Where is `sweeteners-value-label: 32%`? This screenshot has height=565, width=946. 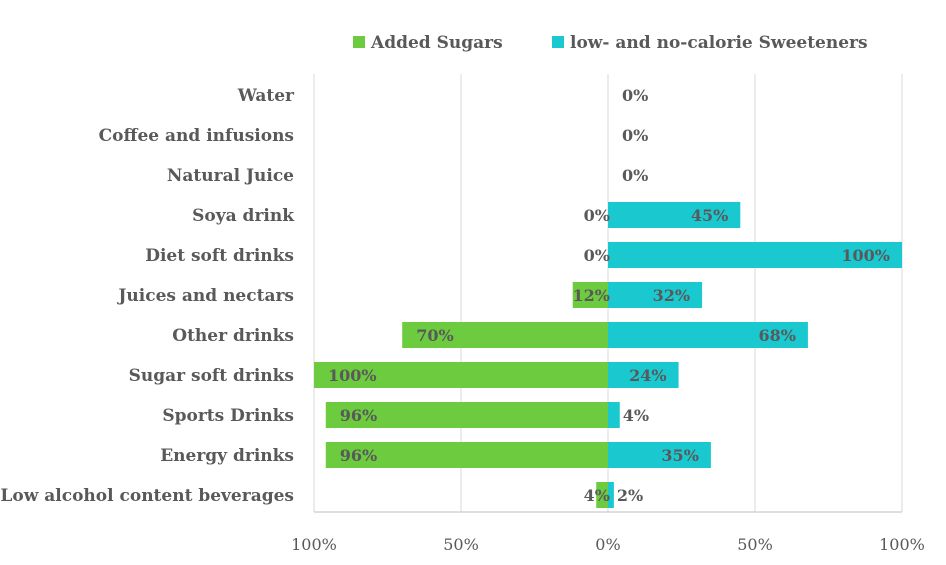 sweeteners-value-label: 32% is located at coordinates (671, 295).